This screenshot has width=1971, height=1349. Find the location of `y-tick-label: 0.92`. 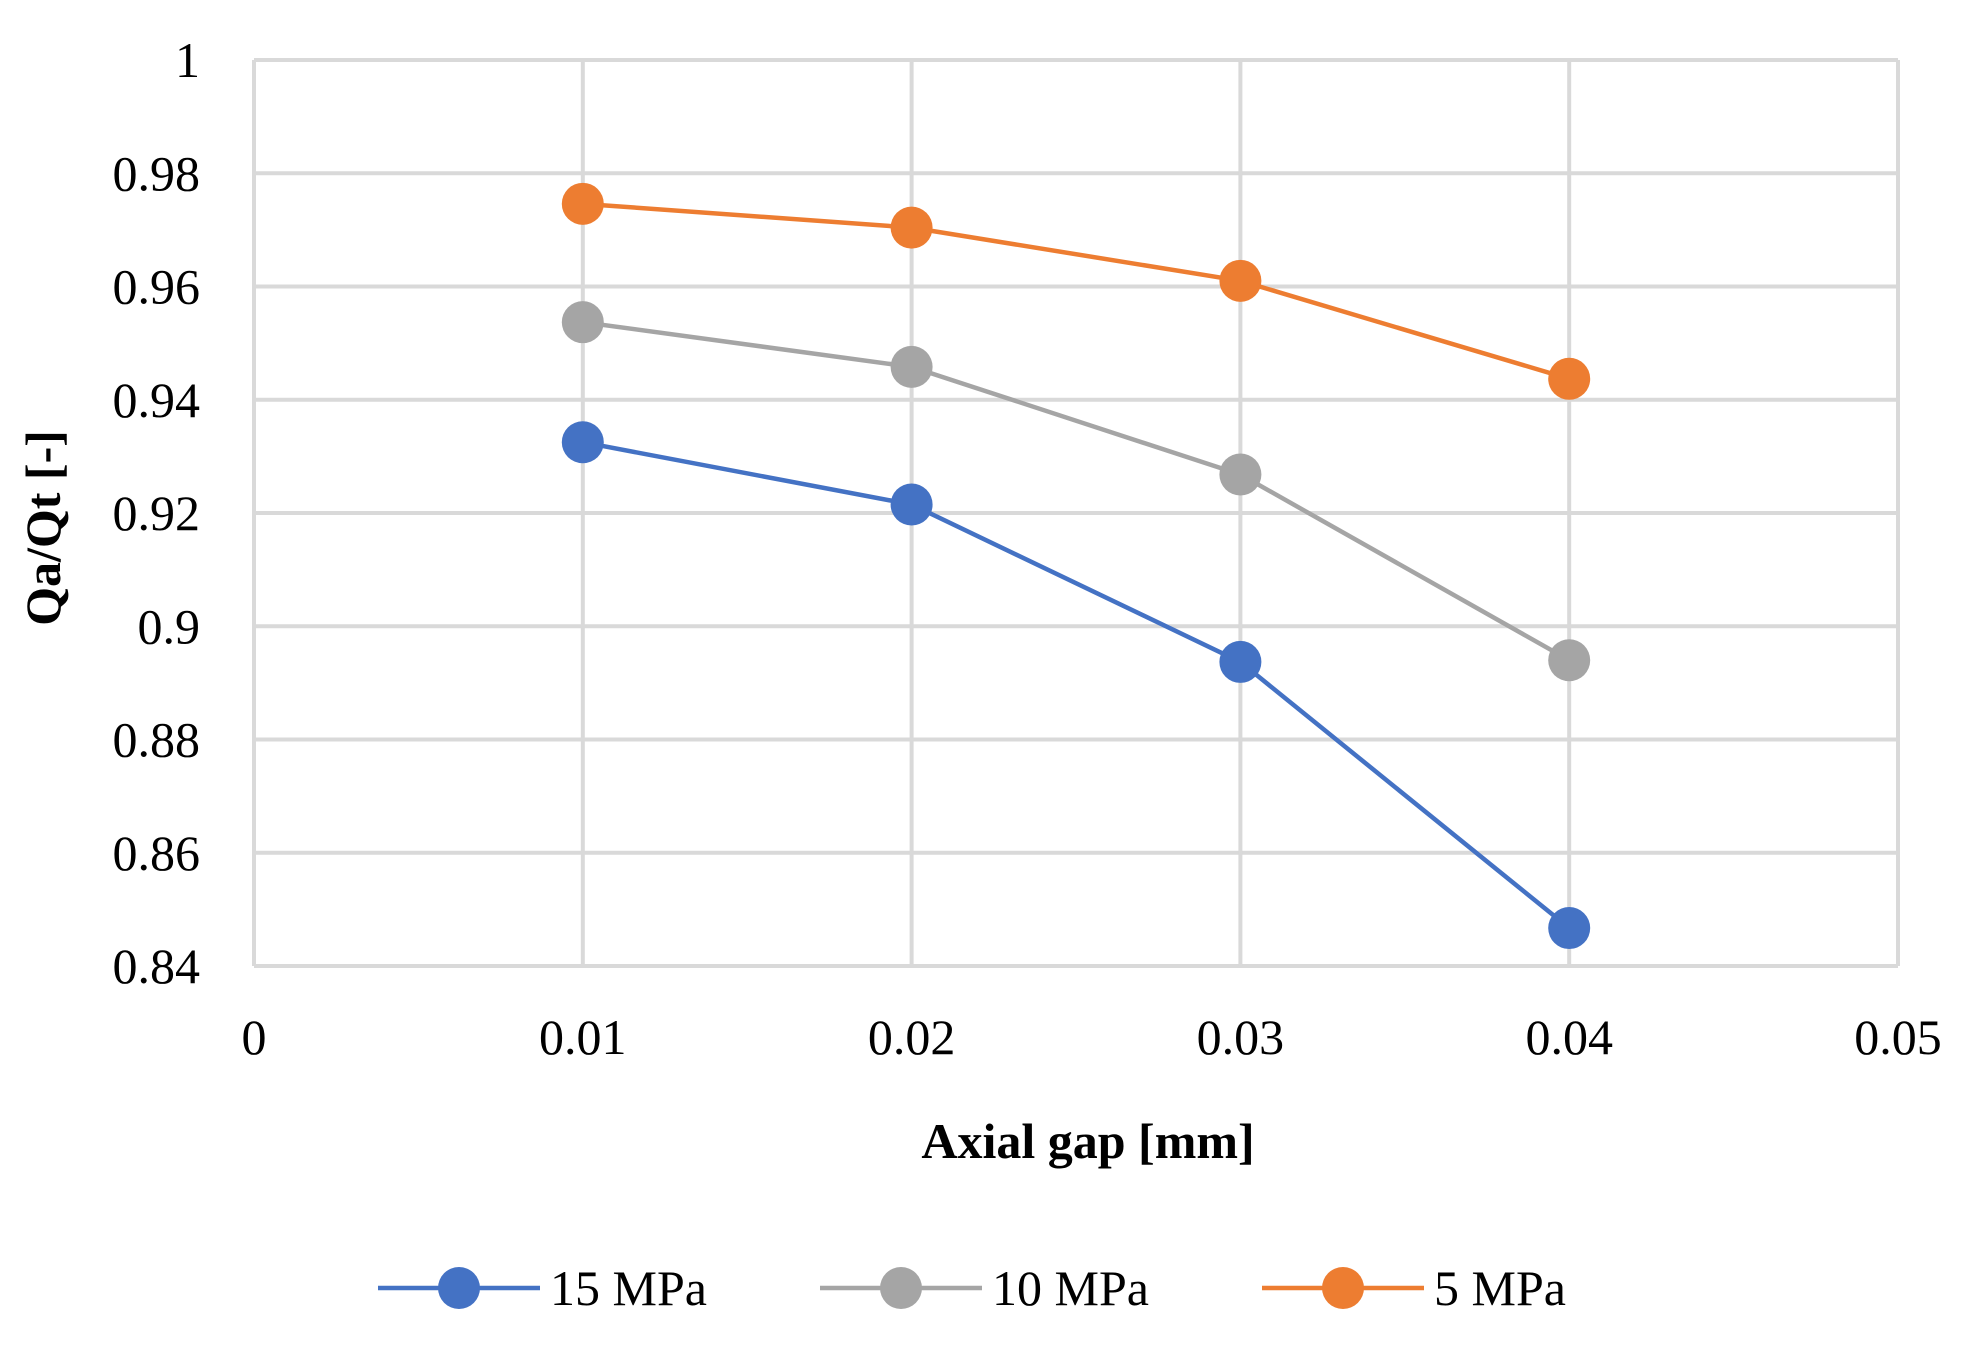

y-tick-label: 0.92 is located at coordinates (157, 513).